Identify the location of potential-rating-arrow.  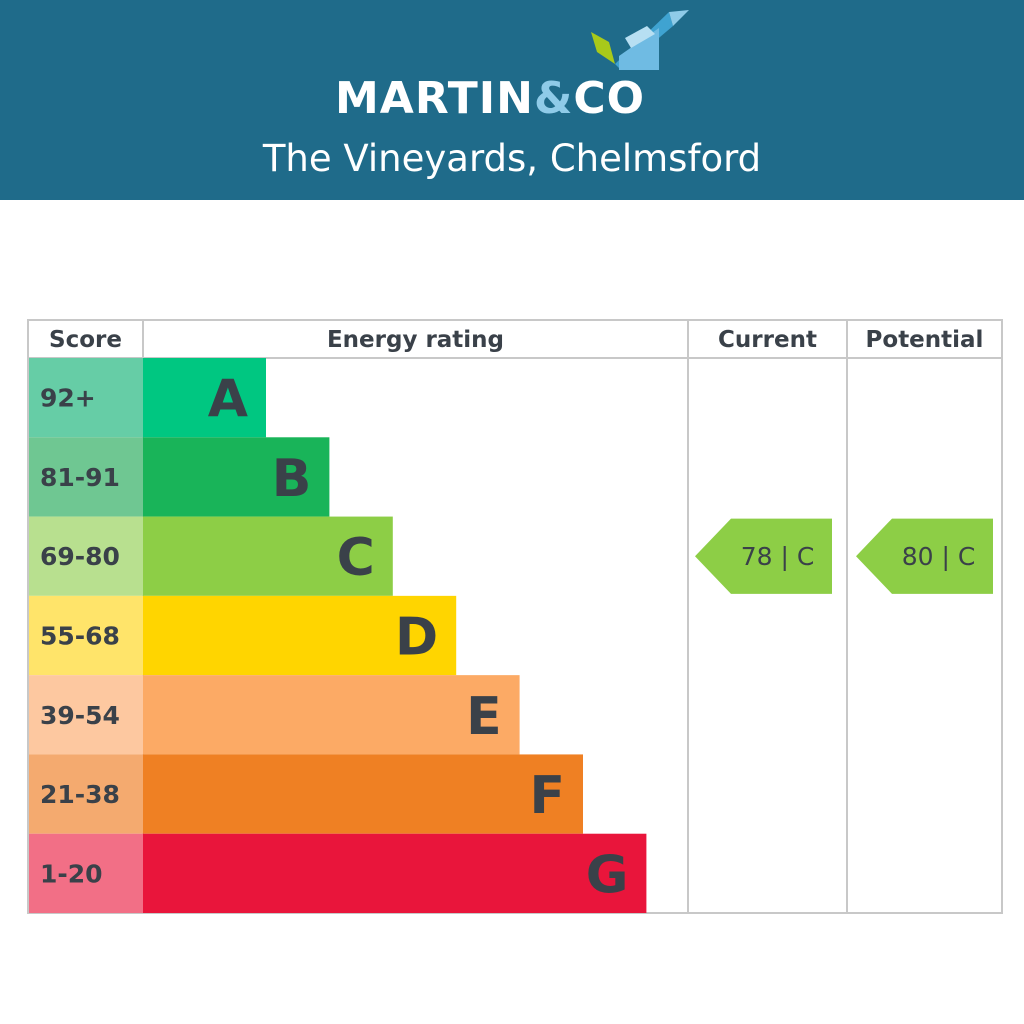
(924, 556).